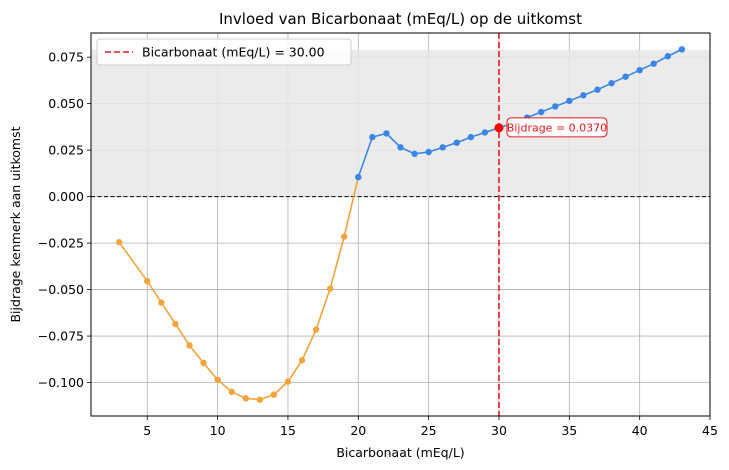 Image resolution: width=729 pixels, height=470 pixels. What do you see at coordinates (66, 196) in the screenshot?
I see `y-tick-label: 0.000` at bounding box center [66, 196].